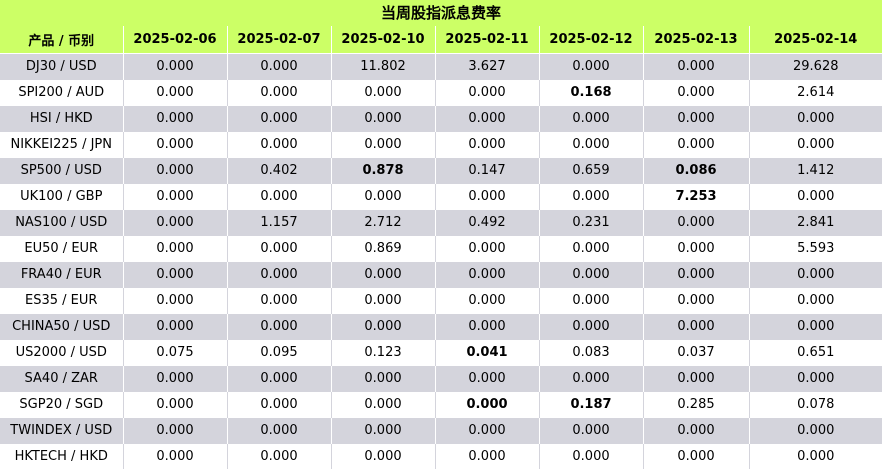 Image resolution: width=882 pixels, height=469 pixels. Describe the element at coordinates (441, 13) in the screenshot. I see `table-title: 当周股指派息费率` at that location.